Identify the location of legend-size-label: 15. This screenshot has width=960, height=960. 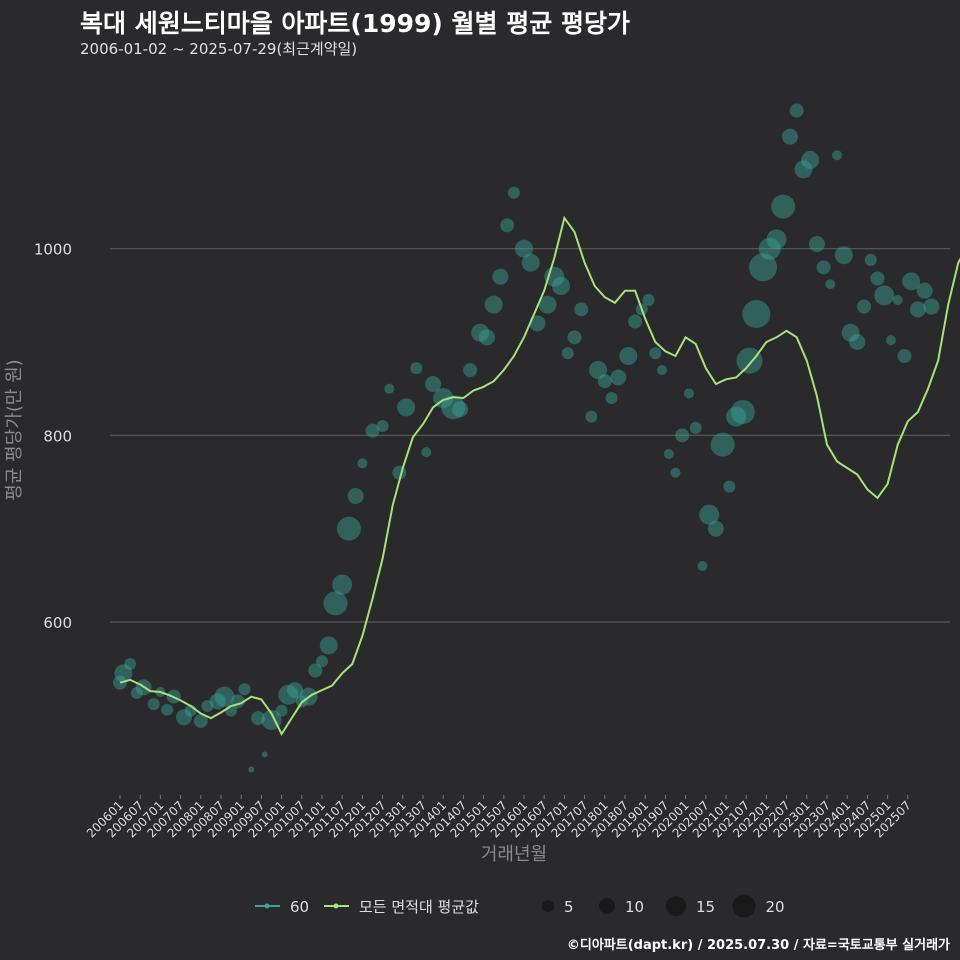
(705, 907).